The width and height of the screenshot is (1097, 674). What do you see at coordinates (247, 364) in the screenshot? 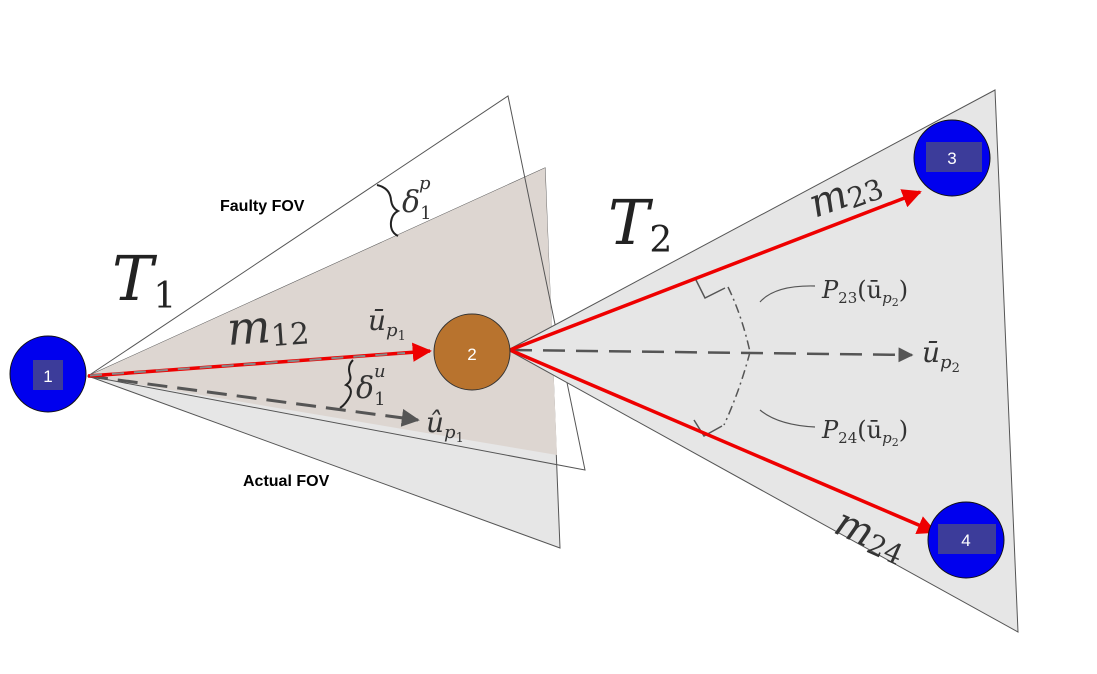
I see `u-bar-p1-dashed-overlay` at bounding box center [247, 364].